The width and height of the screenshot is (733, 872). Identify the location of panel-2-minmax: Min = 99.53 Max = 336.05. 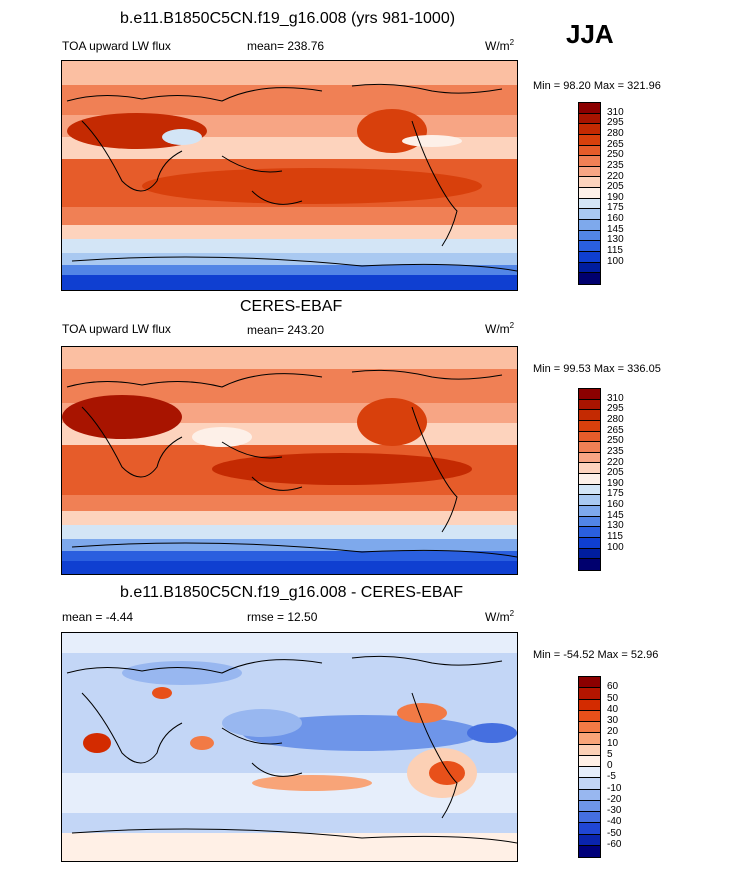
(597, 369).